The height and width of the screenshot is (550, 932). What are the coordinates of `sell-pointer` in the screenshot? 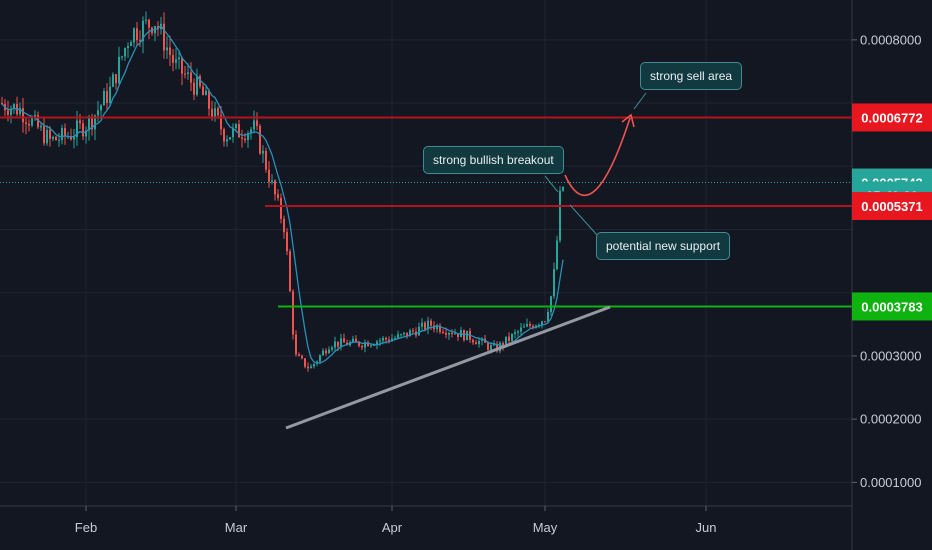 It's located at (640, 101).